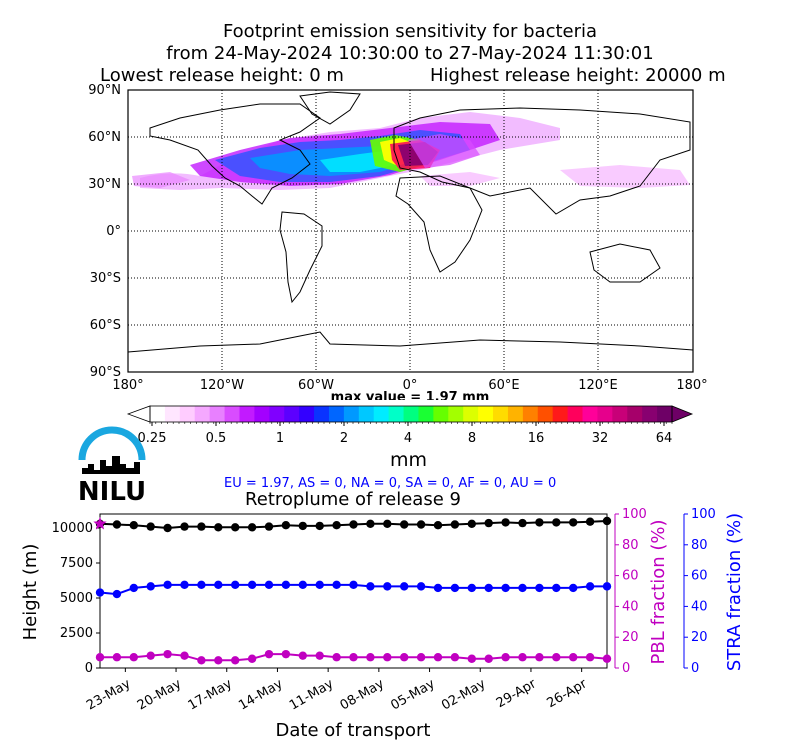 Image resolution: width=800 pixels, height=750 pixels. Describe the element at coordinates (503, 385) in the screenshot. I see `lon-label: 60°E` at that location.